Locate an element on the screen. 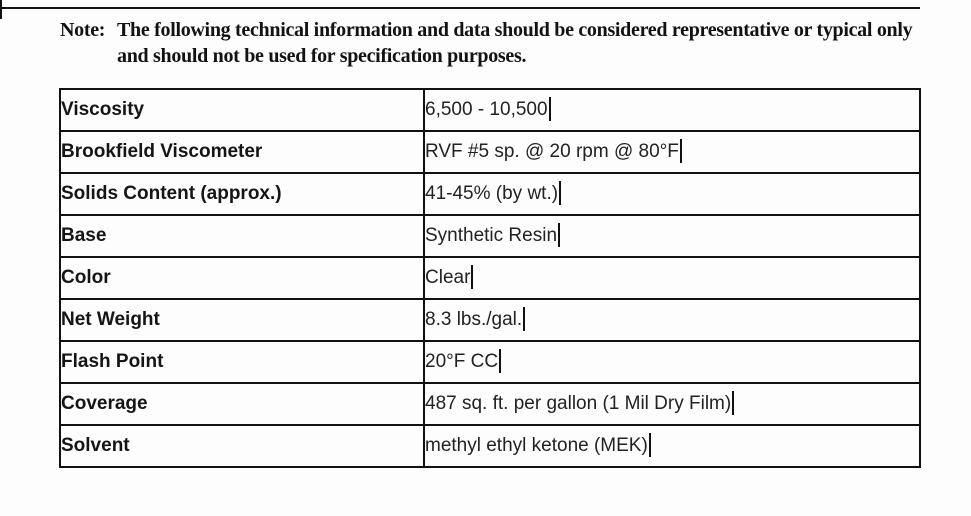 This screenshot has width=971, height=516. table-row: Solids Content (approx.) 41-45% (by wt.) is located at coordinates (490, 194).